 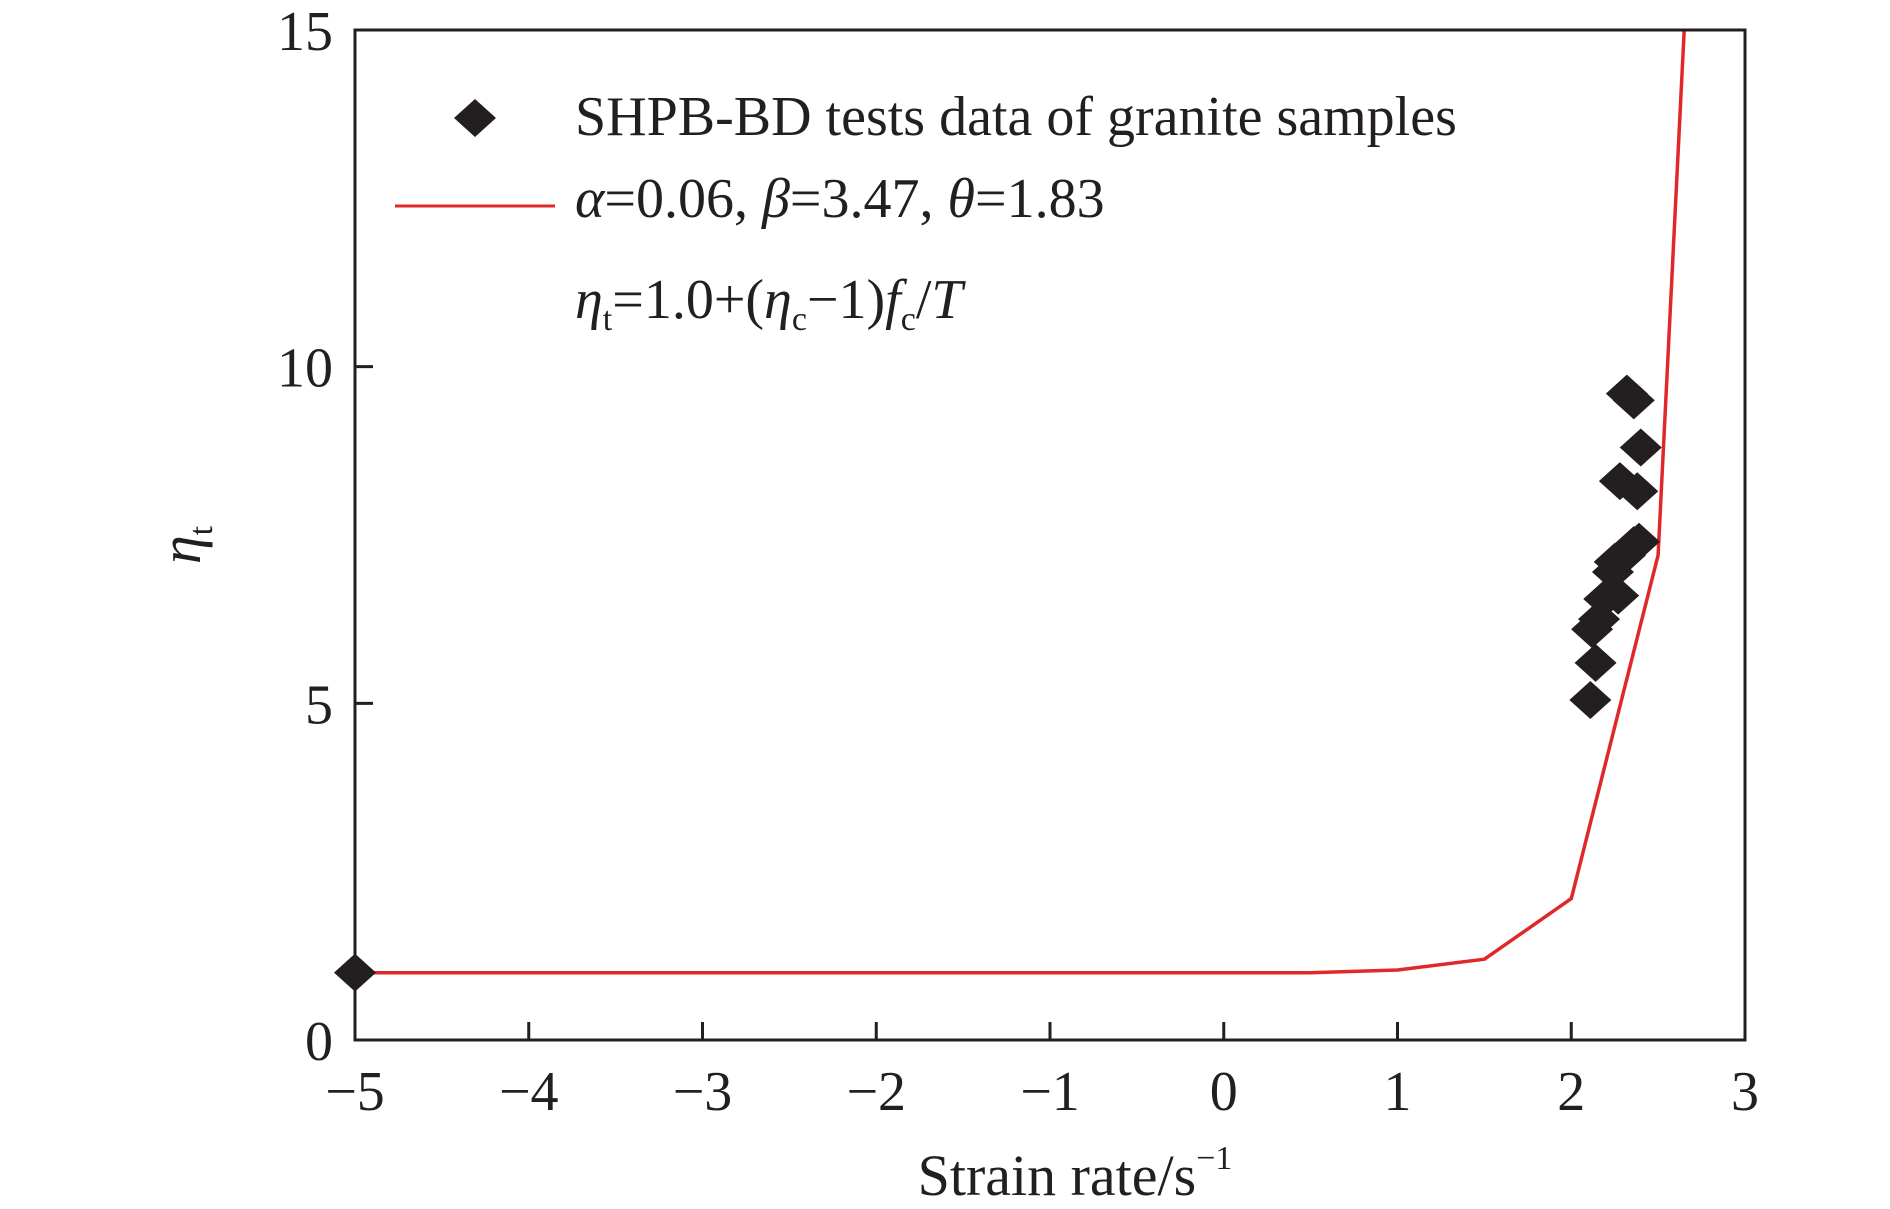 What do you see at coordinates (1016, 117) in the screenshot?
I see `legend-label-scatter: SHPB-BD tests data of granite samples` at bounding box center [1016, 117].